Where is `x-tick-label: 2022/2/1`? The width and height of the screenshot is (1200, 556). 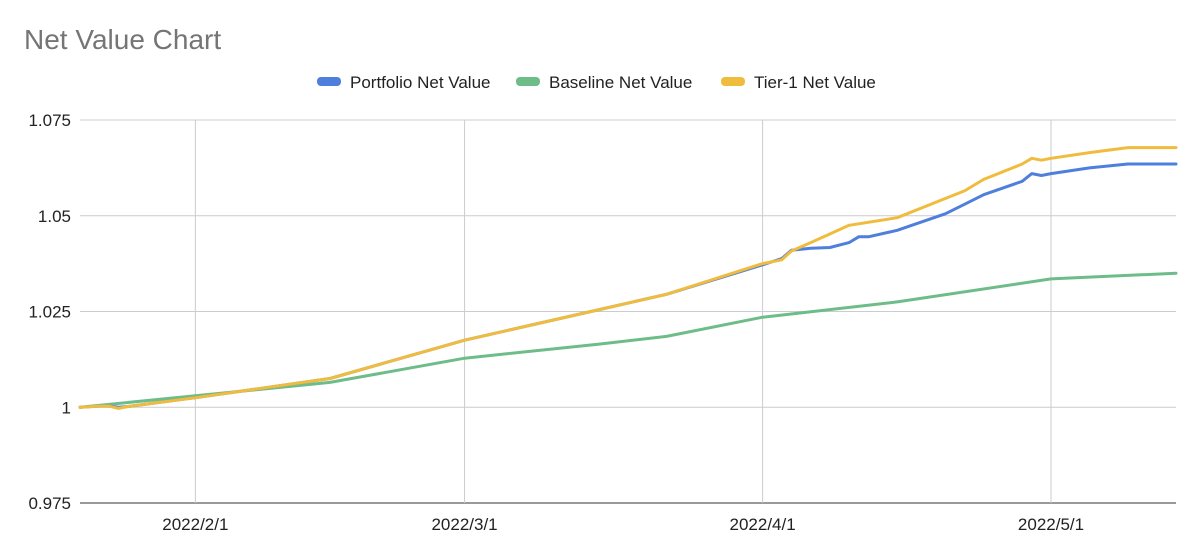 x-tick-label: 2022/2/1 is located at coordinates (195, 524).